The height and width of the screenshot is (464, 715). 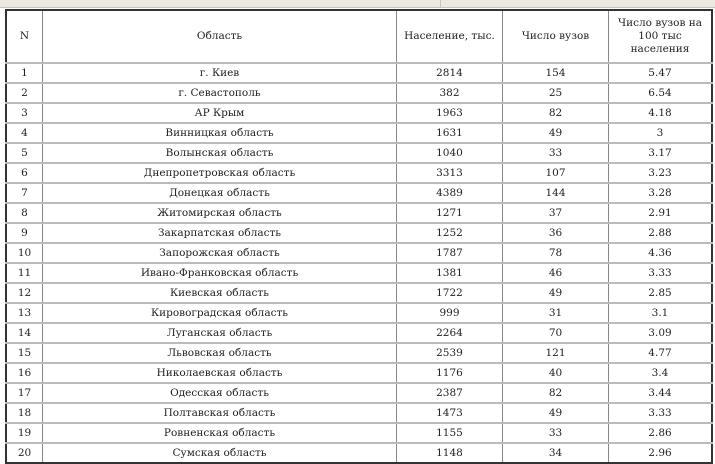 What do you see at coordinates (660, 93) in the screenshot?
I see `cell-per-100k: 6.54` at bounding box center [660, 93].